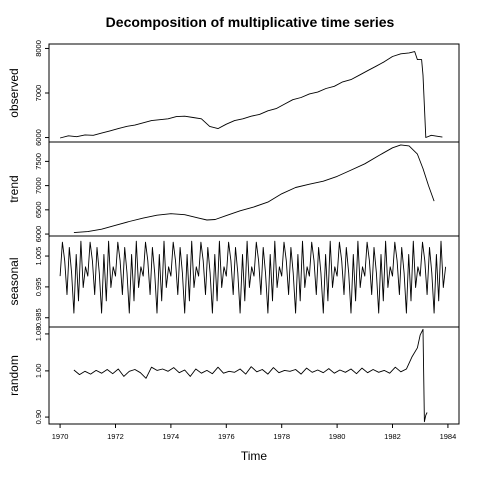 This screenshot has width=480, height=480. What do you see at coordinates (38, 161) in the screenshot?
I see `y-tick-label: 7500` at bounding box center [38, 161].